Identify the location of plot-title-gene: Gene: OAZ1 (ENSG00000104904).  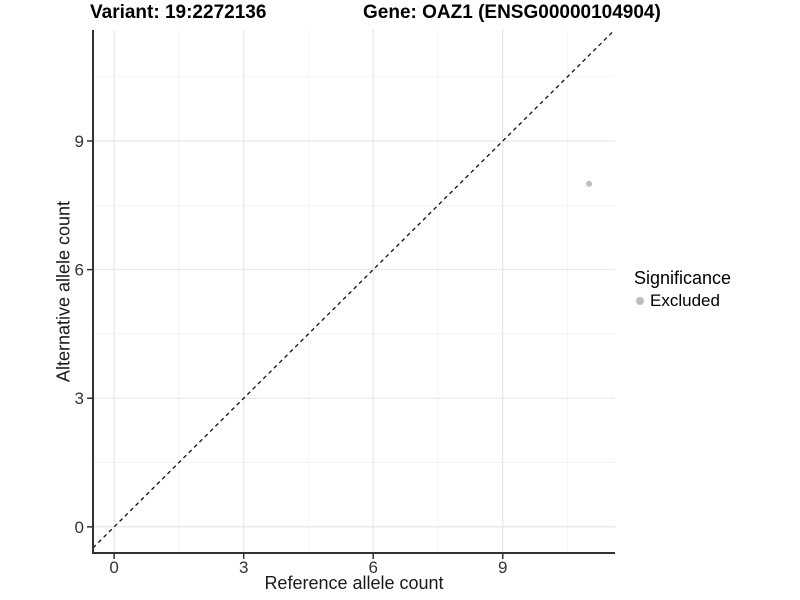
(512, 12).